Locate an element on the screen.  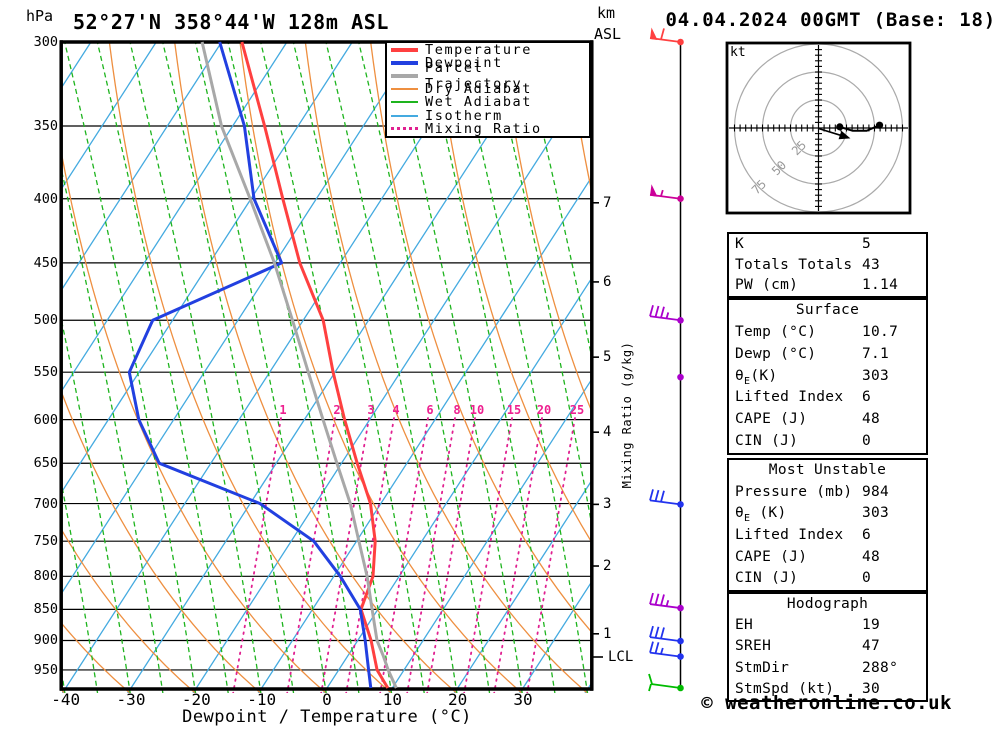
table-row-label: K is located at coordinates (740, 244).